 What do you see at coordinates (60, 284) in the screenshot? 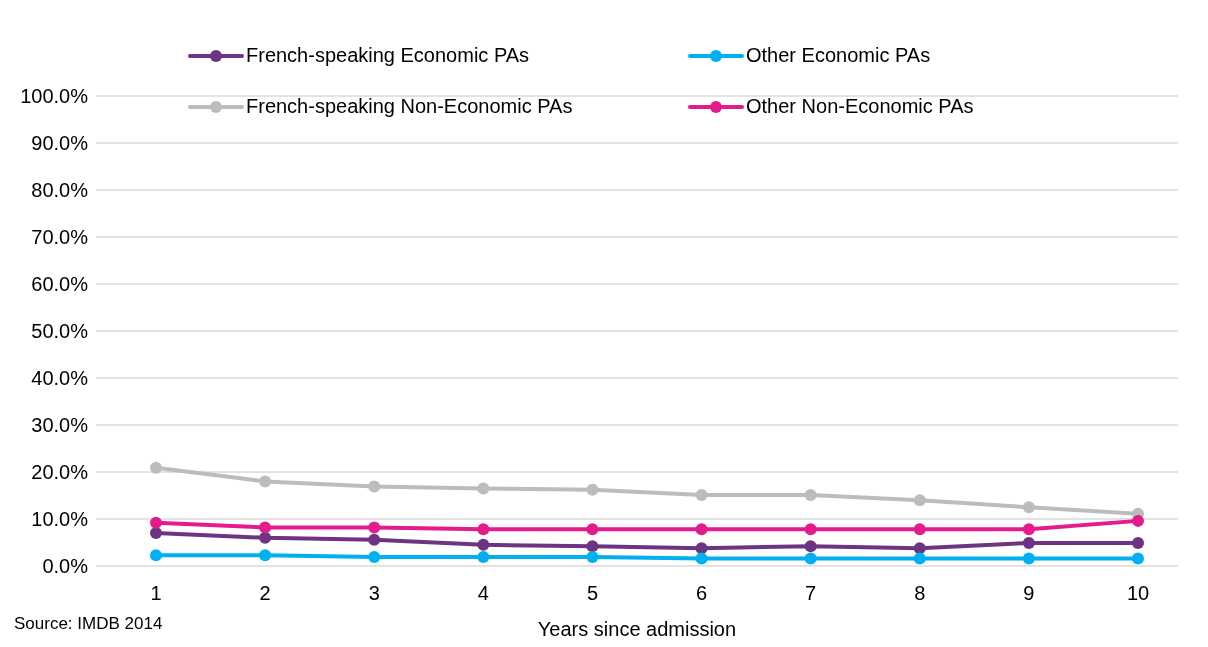
I see `y-tick-label: 60.0%` at bounding box center [60, 284].